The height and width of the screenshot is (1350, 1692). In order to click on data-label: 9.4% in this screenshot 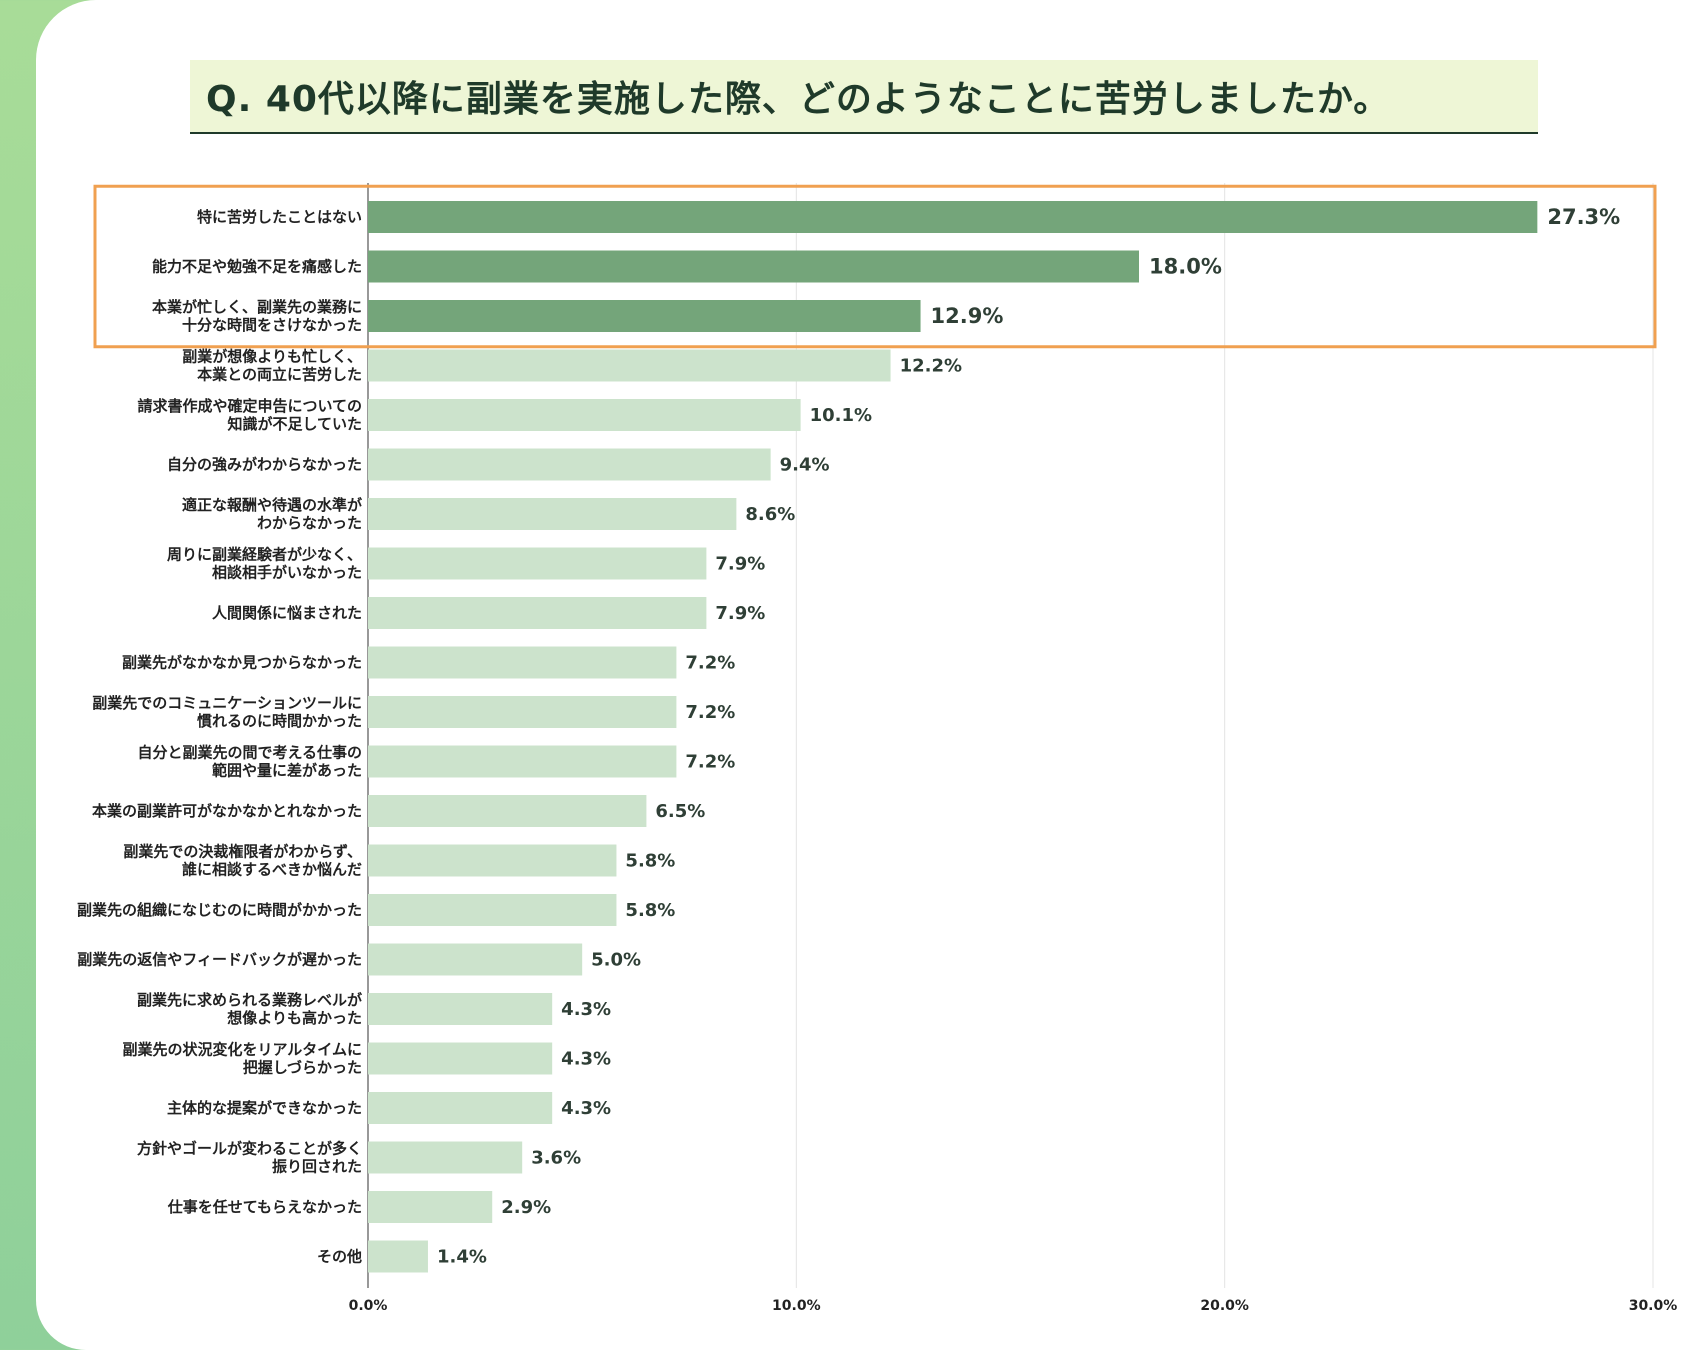, I will do `click(805, 465)`.